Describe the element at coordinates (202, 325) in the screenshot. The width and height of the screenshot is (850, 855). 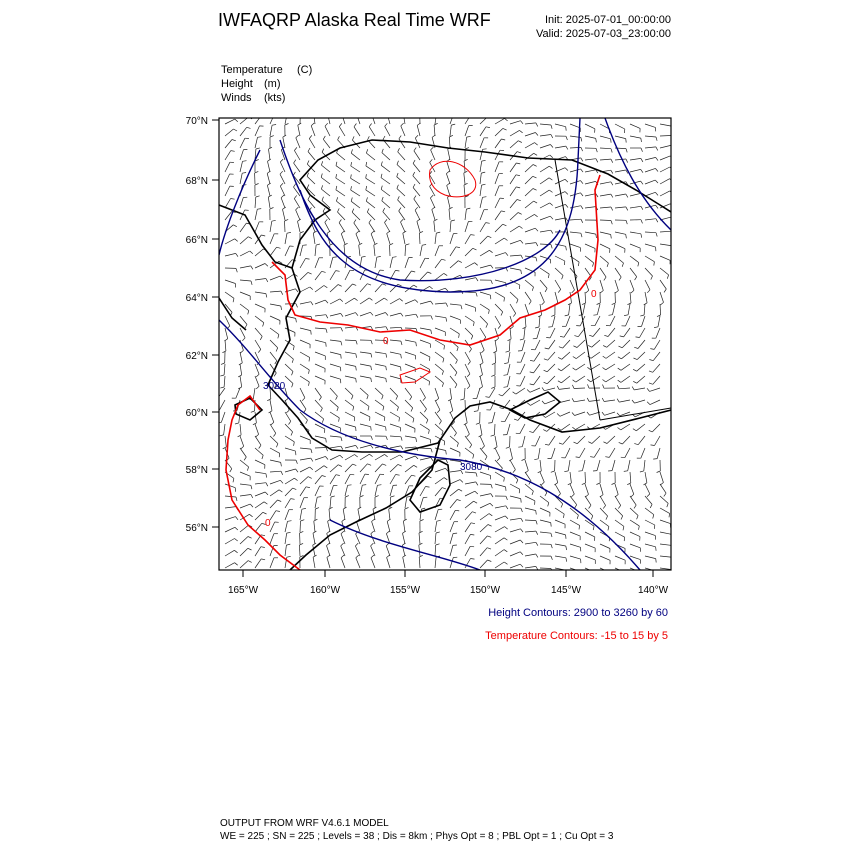
I see `latitude-labels: 70°N68°N66°N64°N62°N60°N58°N56°N` at that location.